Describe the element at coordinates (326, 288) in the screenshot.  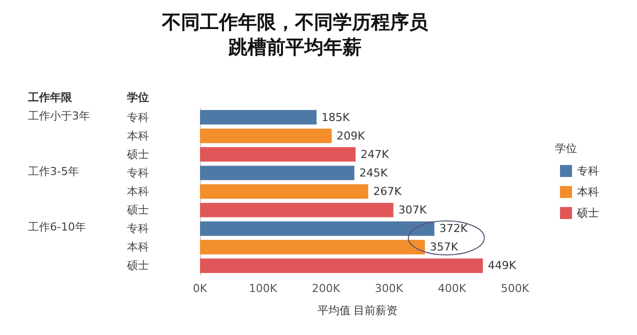
I see `x-tick-label: 200K` at that location.